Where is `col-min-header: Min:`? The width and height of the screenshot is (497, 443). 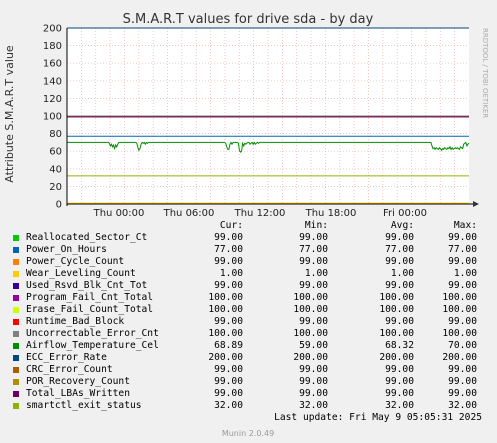
col-min-header: Min: is located at coordinates (316, 225).